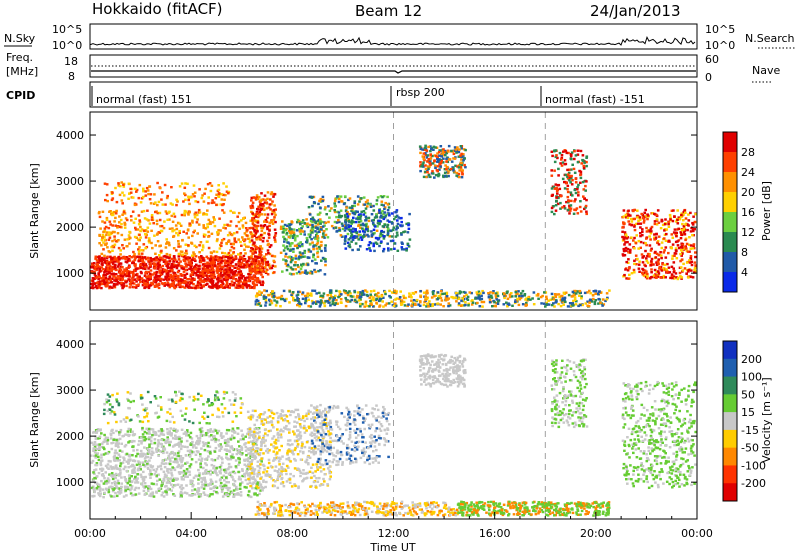 This screenshot has height=554, width=800. What do you see at coordinates (70, 273) in the screenshot?
I see `y-tick-label: 1000` at bounding box center [70, 273].